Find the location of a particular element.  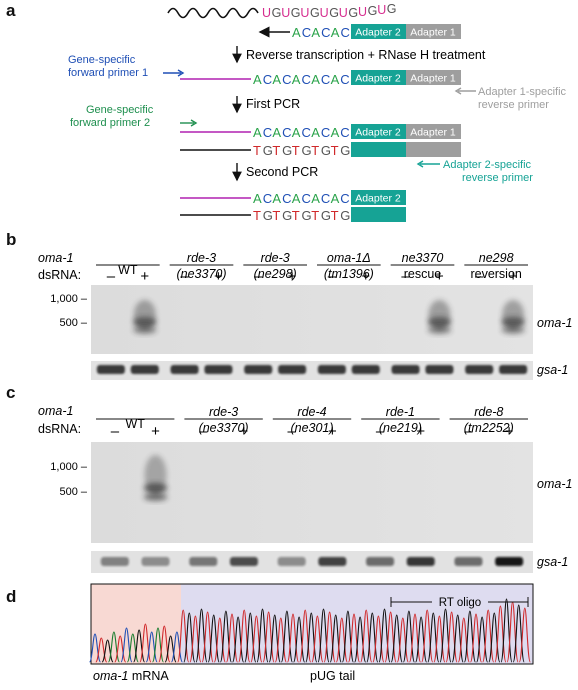

lane-group-label: rde-8 is located at coordinates (488, 412).